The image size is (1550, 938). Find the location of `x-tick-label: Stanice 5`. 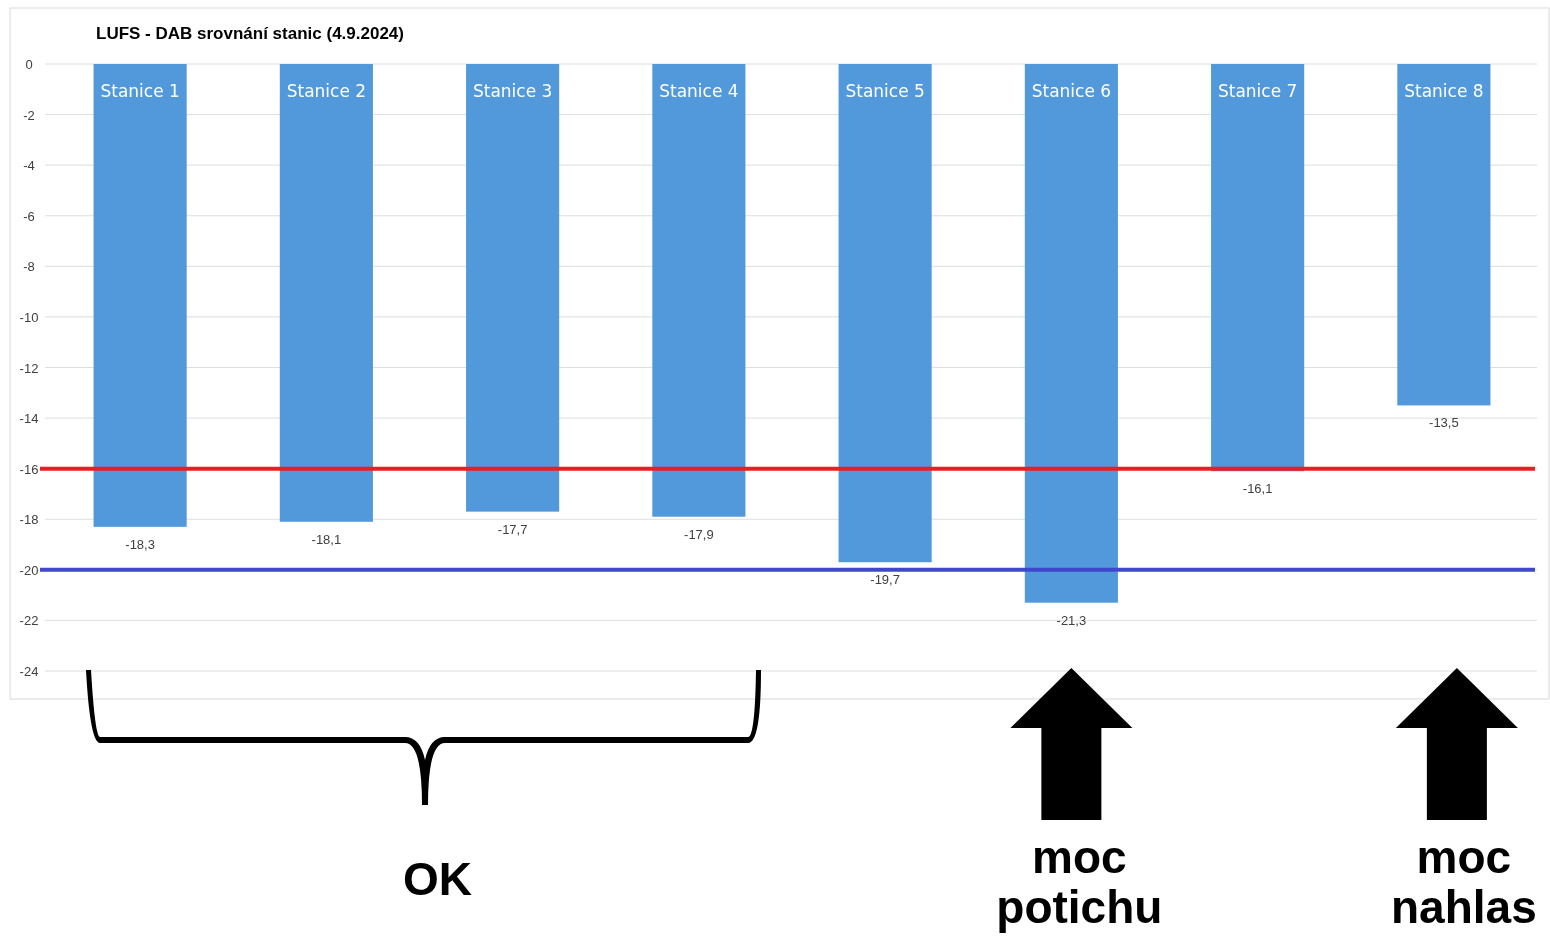

x-tick-label: Stanice 5 is located at coordinates (885, 91).